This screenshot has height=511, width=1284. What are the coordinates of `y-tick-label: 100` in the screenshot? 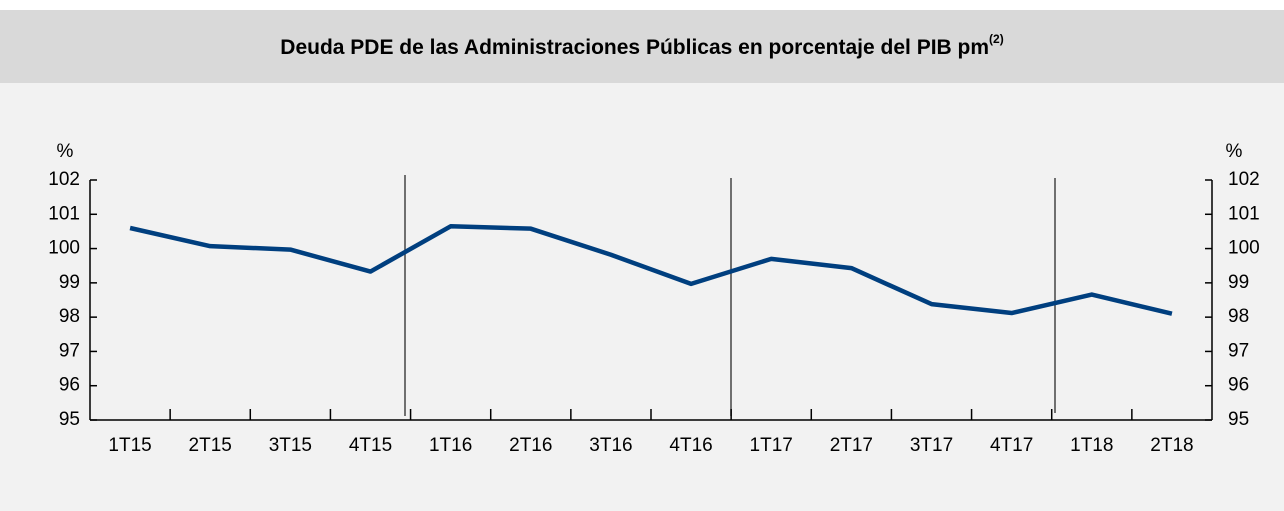 It's located at (64, 248).